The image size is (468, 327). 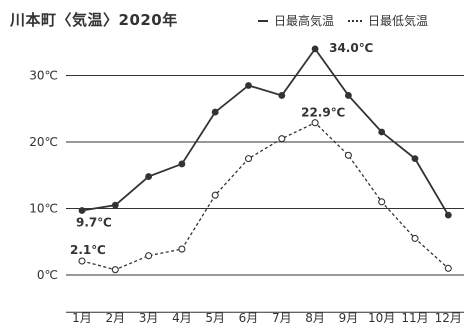 What do you see at coordinates (398, 21) in the screenshot?
I see `legend-label-min: 日最低気温` at bounding box center [398, 21].